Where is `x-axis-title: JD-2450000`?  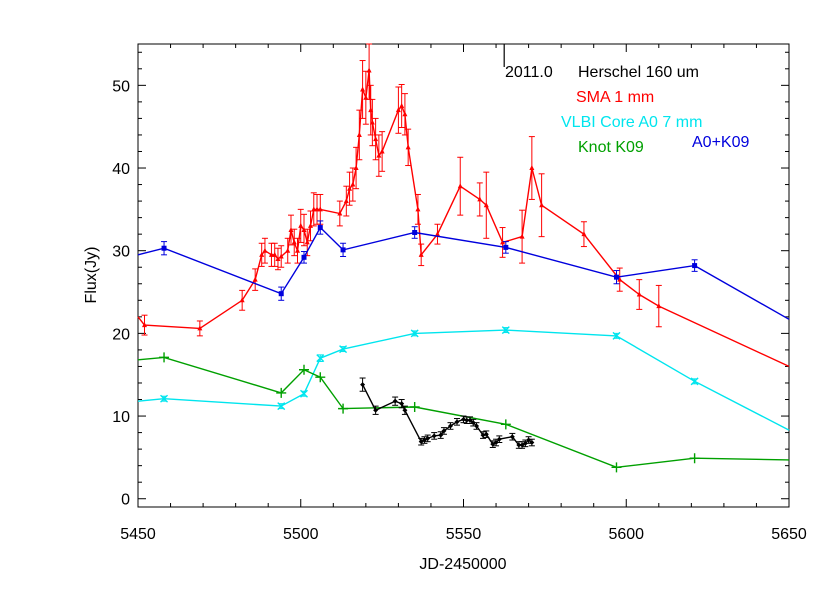 x-axis-title: JD-2450000 is located at coordinates (462, 564).